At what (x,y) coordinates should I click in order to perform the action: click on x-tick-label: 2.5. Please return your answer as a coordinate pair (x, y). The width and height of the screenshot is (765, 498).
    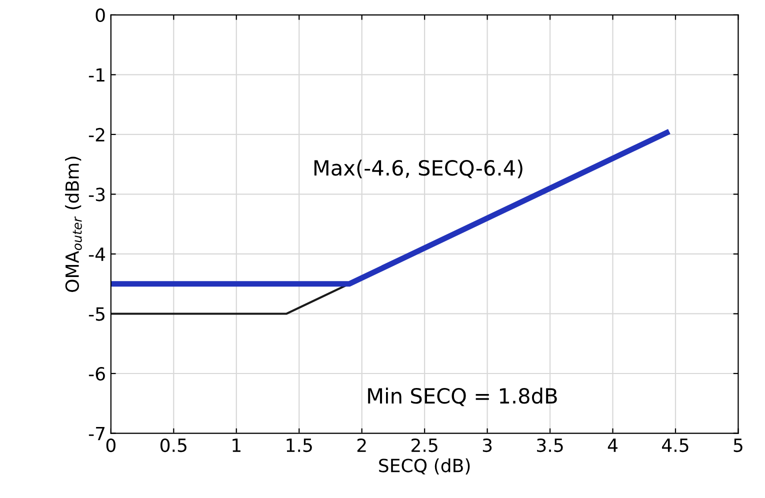
    Looking at the image, I should click on (425, 445).